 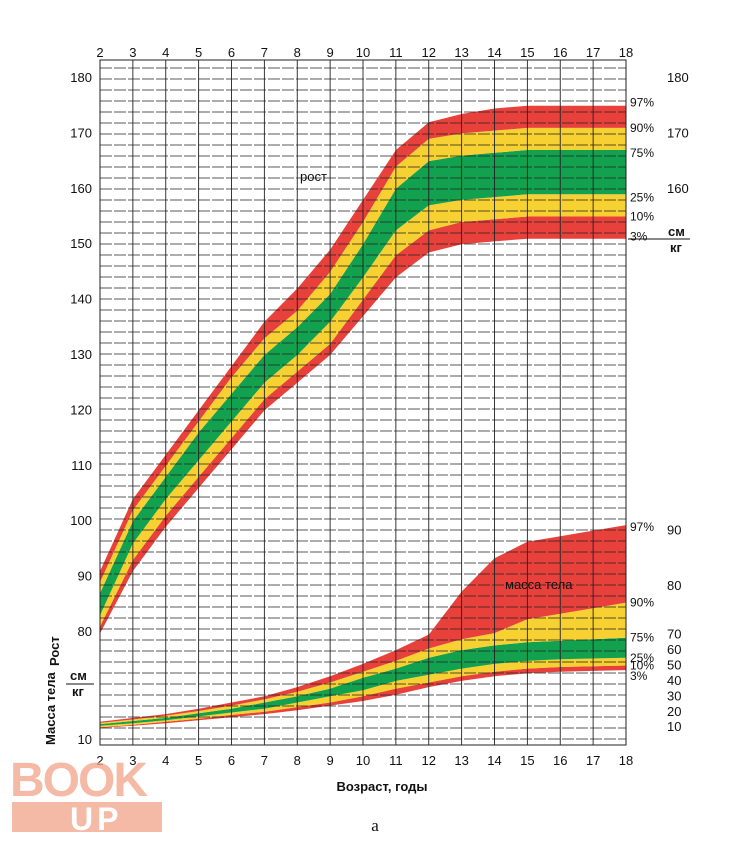 What do you see at coordinates (639, 237) in the screenshot?
I see `pct-label-height-3: 3%` at bounding box center [639, 237].